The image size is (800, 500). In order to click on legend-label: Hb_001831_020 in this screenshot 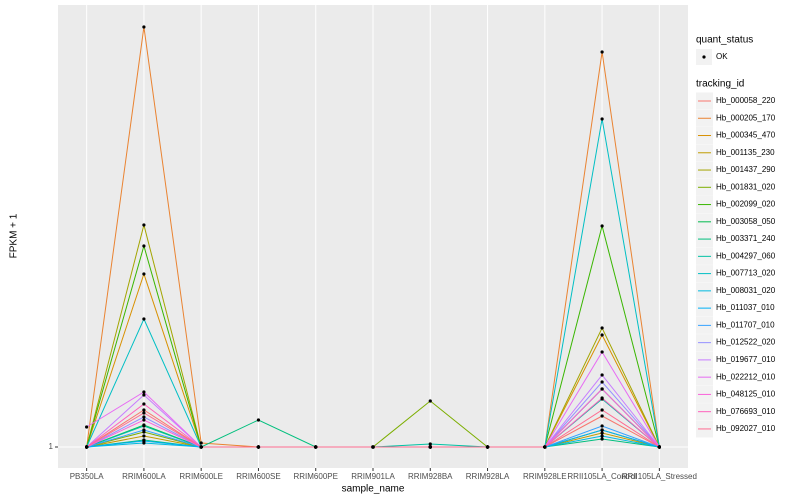, I will do `click(746, 186)`.